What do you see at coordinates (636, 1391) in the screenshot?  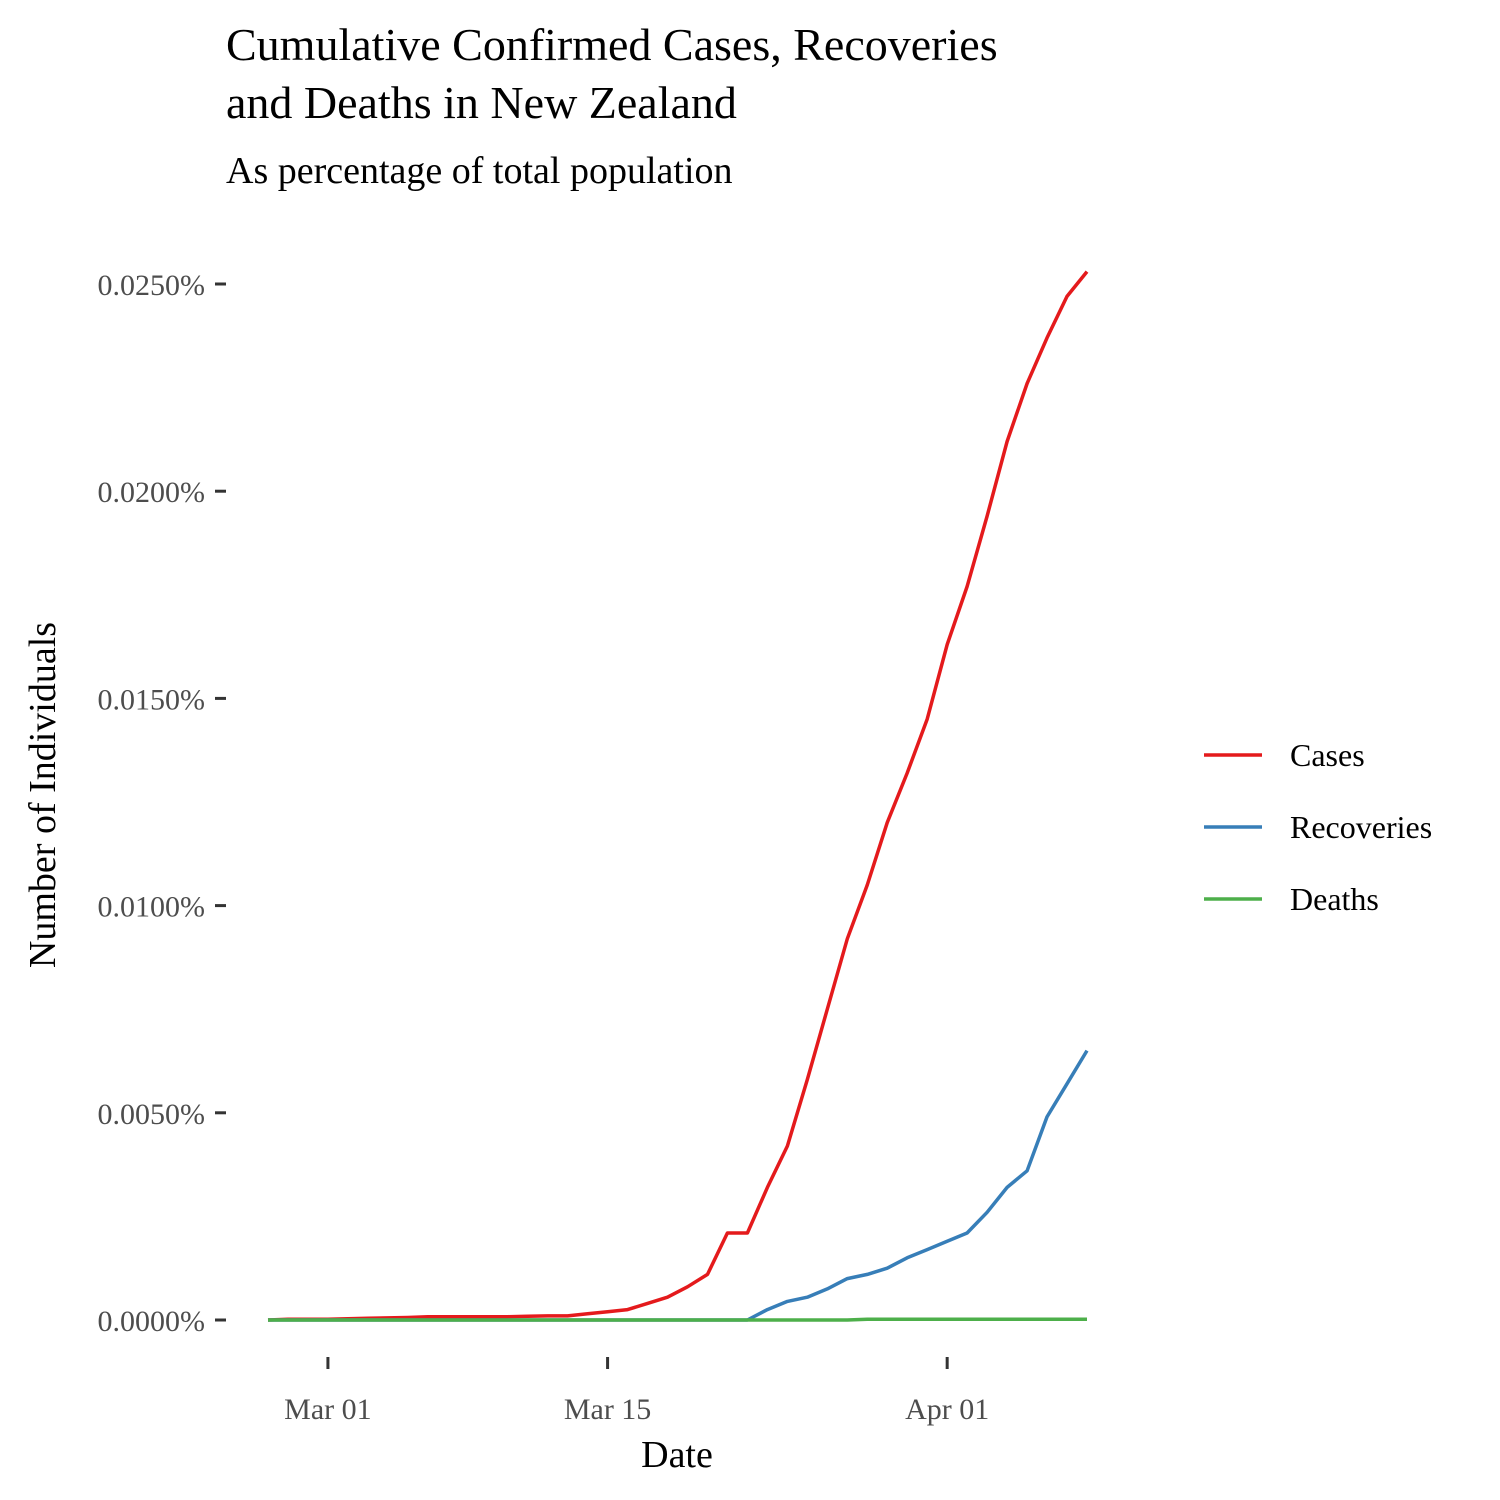 I see `x-axis: Mar 01 Mar 15 Apr 01` at bounding box center [636, 1391].